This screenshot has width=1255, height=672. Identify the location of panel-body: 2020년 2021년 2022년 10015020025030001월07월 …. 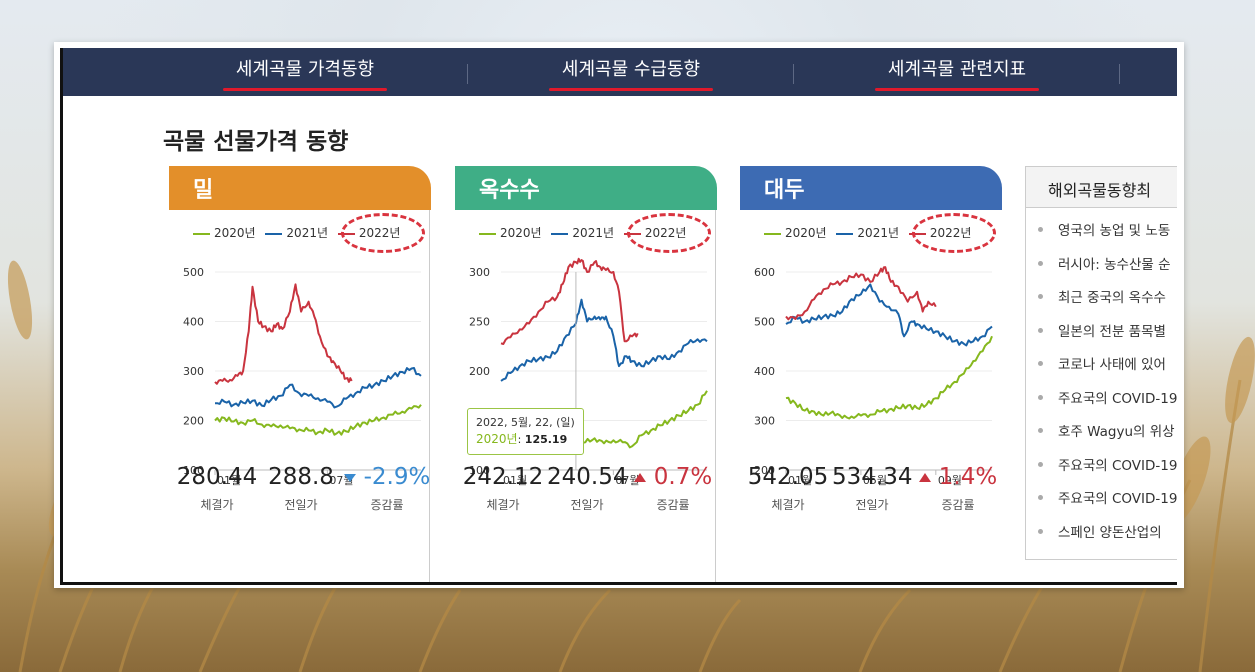
(585, 396).